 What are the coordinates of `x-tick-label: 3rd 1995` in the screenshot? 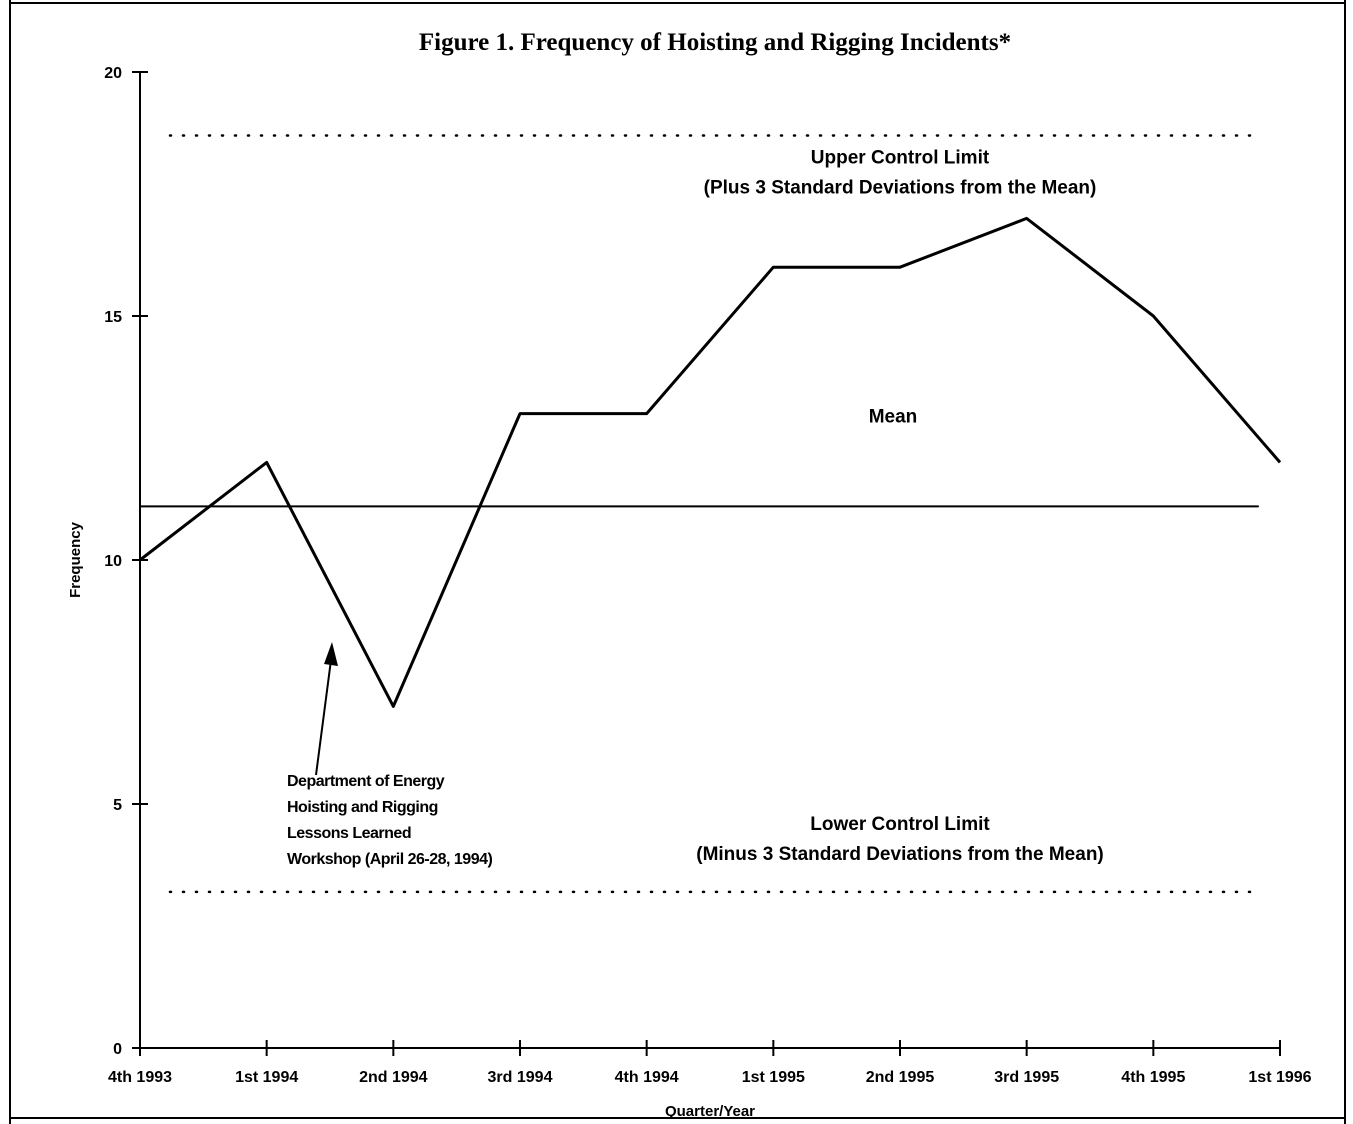 It's located at (1026, 1077).